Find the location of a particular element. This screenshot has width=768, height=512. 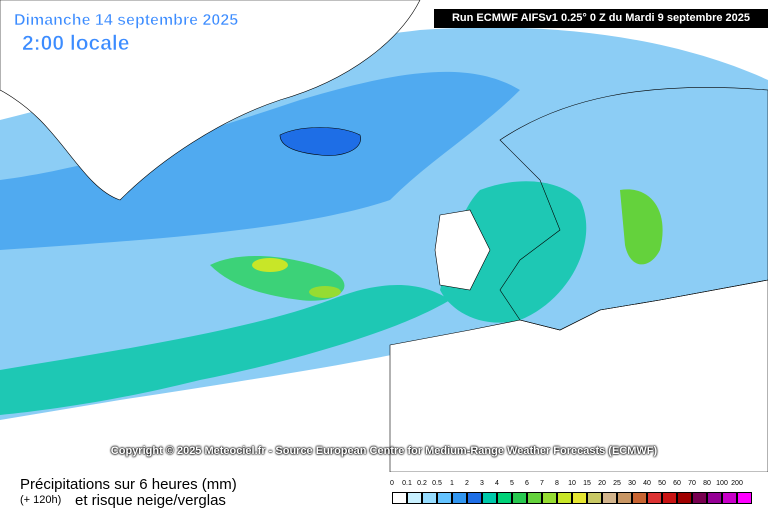

legend-label: 15 is located at coordinates (587, 483).